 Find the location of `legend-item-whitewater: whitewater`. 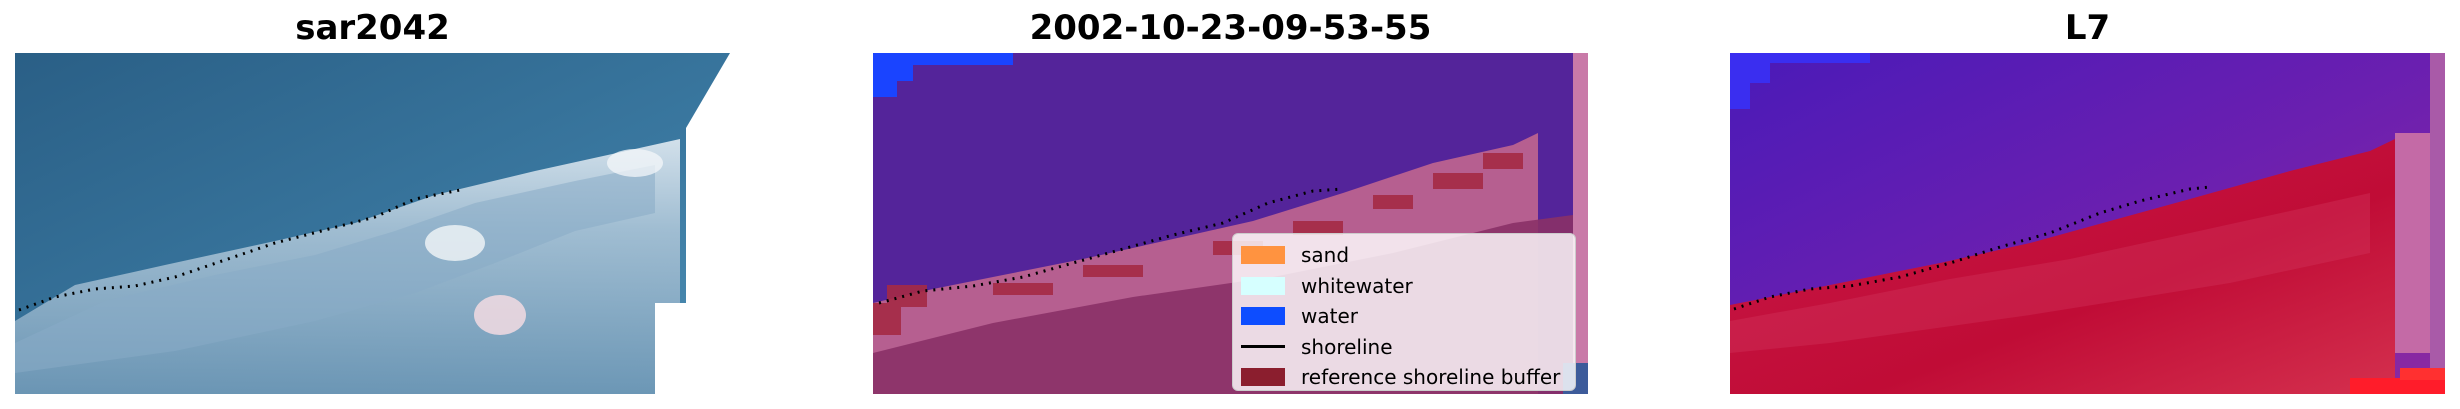

legend-item-whitewater: whitewater is located at coordinates (1404, 286).